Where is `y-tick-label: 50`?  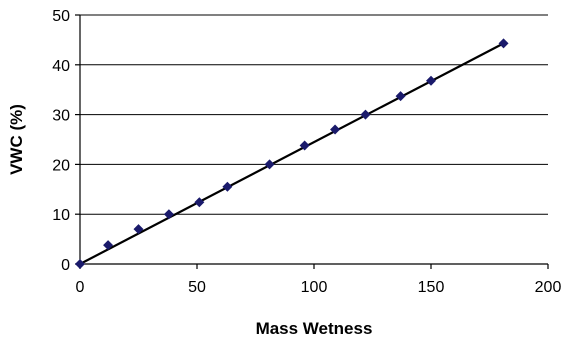
y-tick-label: 50 is located at coordinates (61, 16).